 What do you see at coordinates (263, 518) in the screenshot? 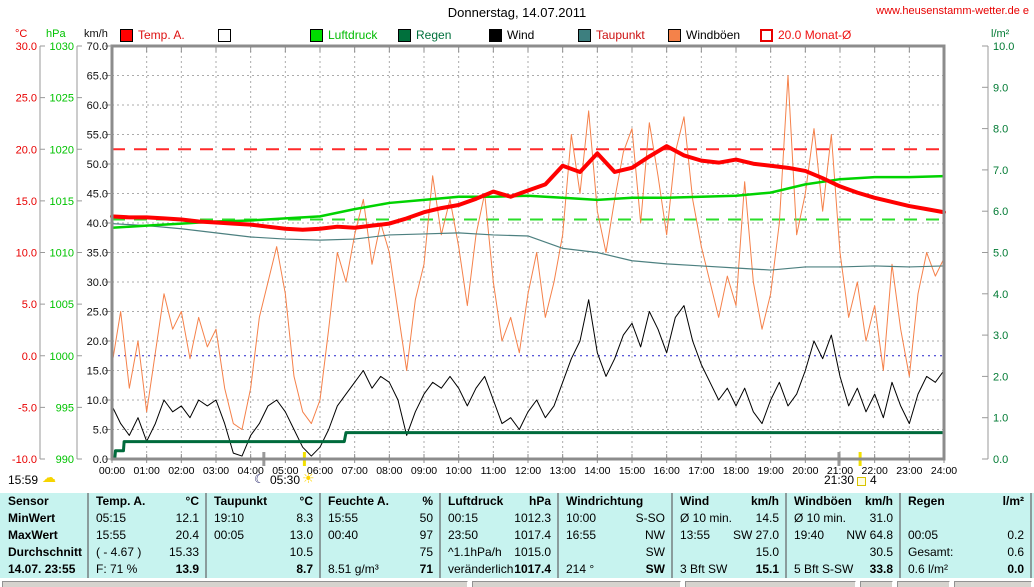
I see `taupunkt-row-0: 19:10 8.3` at bounding box center [263, 518].